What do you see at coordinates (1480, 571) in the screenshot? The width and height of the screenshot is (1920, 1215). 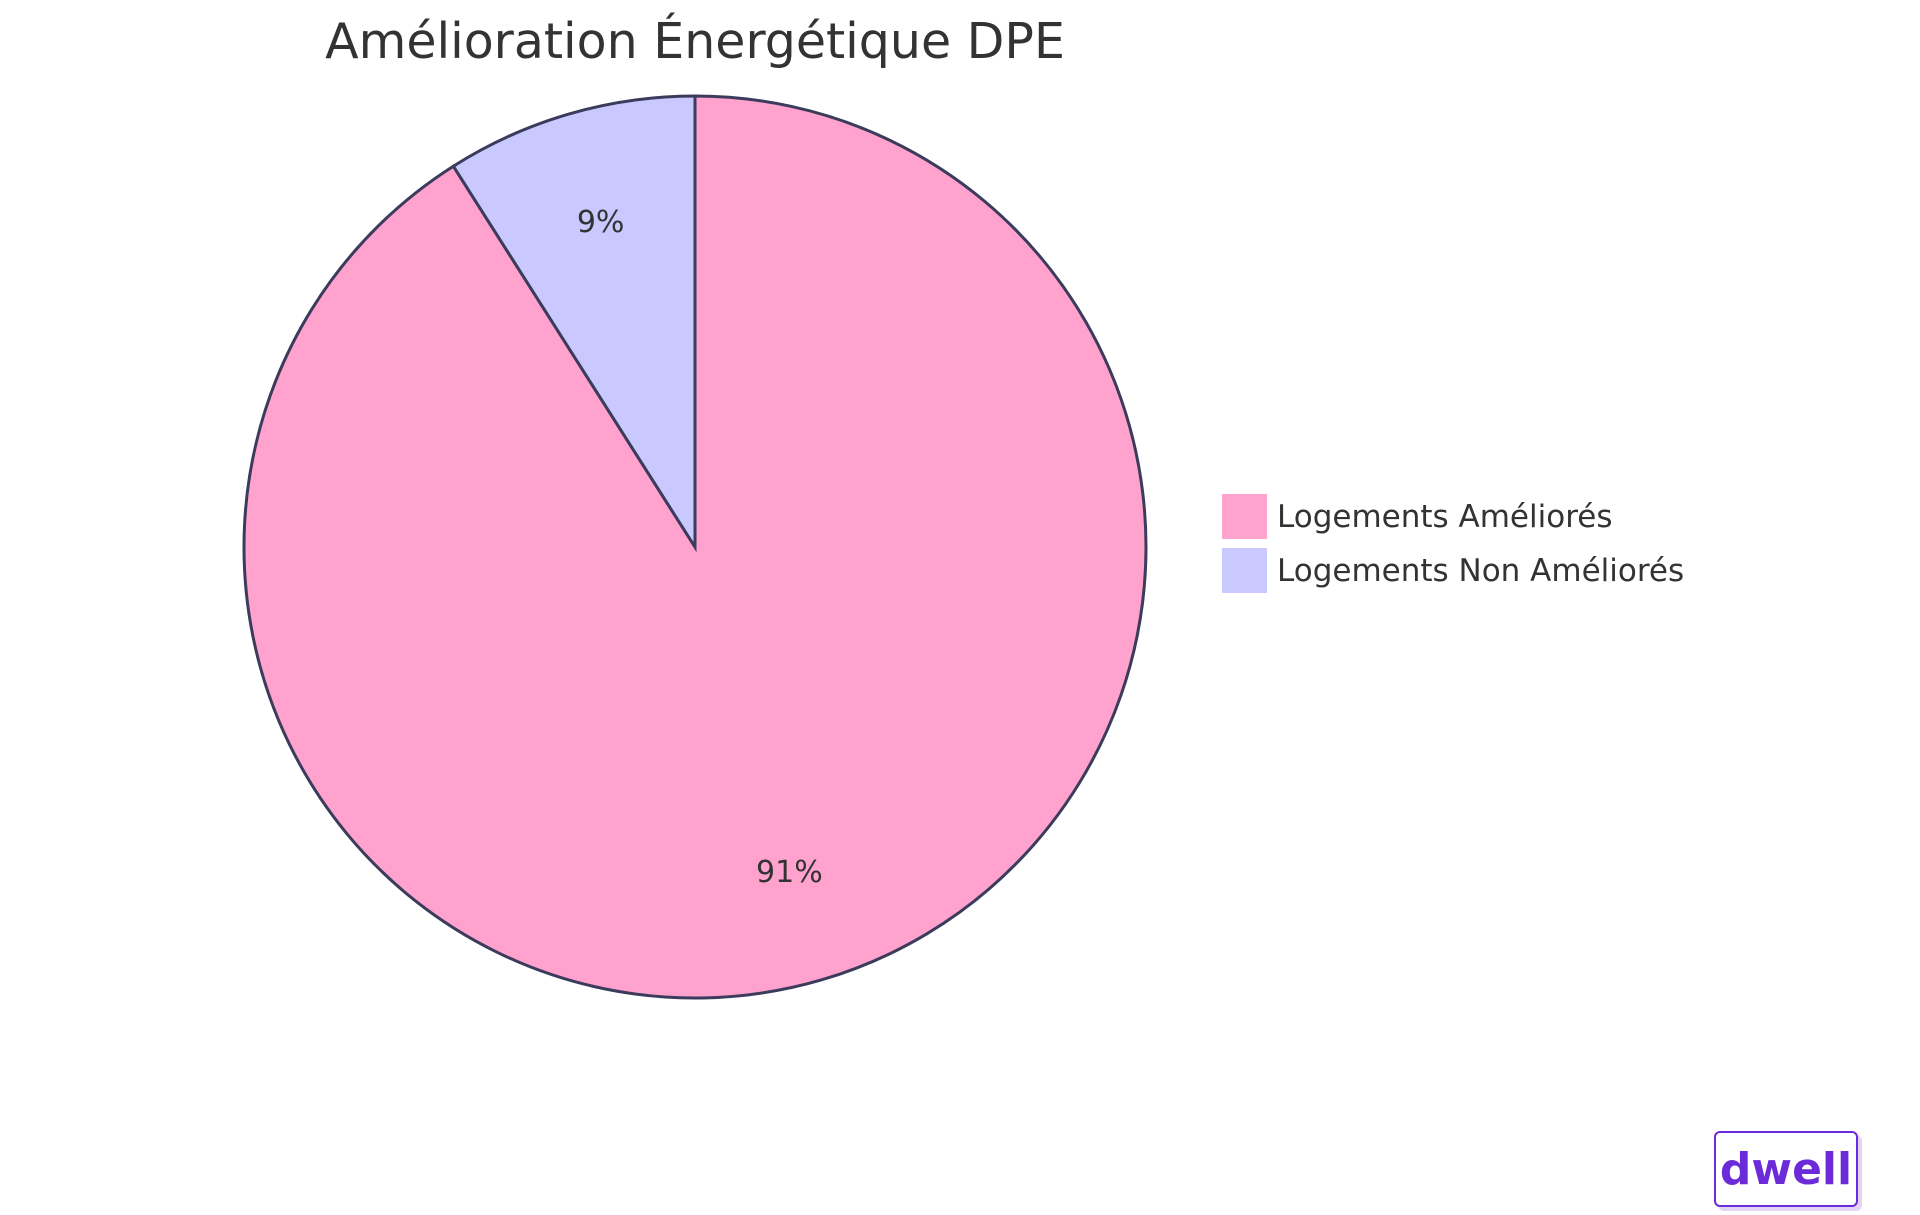 I see `legend-label-2: Logements Non Améliorés` at bounding box center [1480, 571].